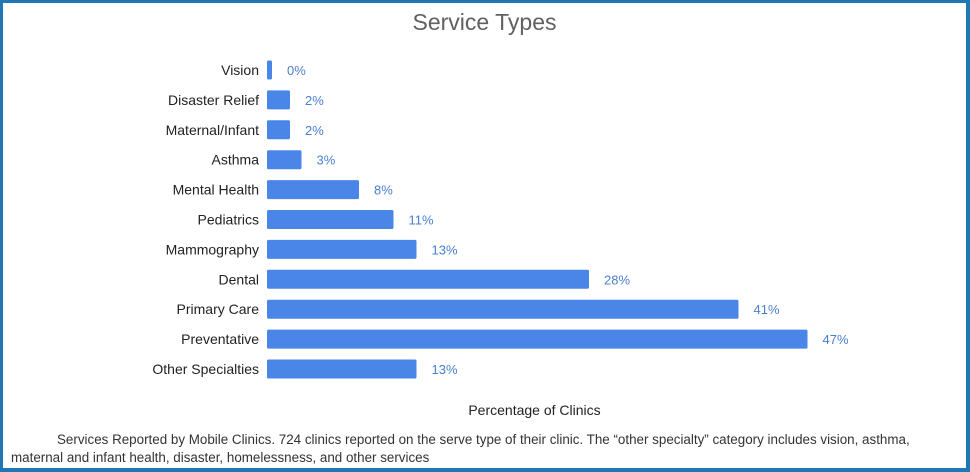 This screenshot has width=970, height=472. I want to click on value-label: 0%, so click(296, 70).